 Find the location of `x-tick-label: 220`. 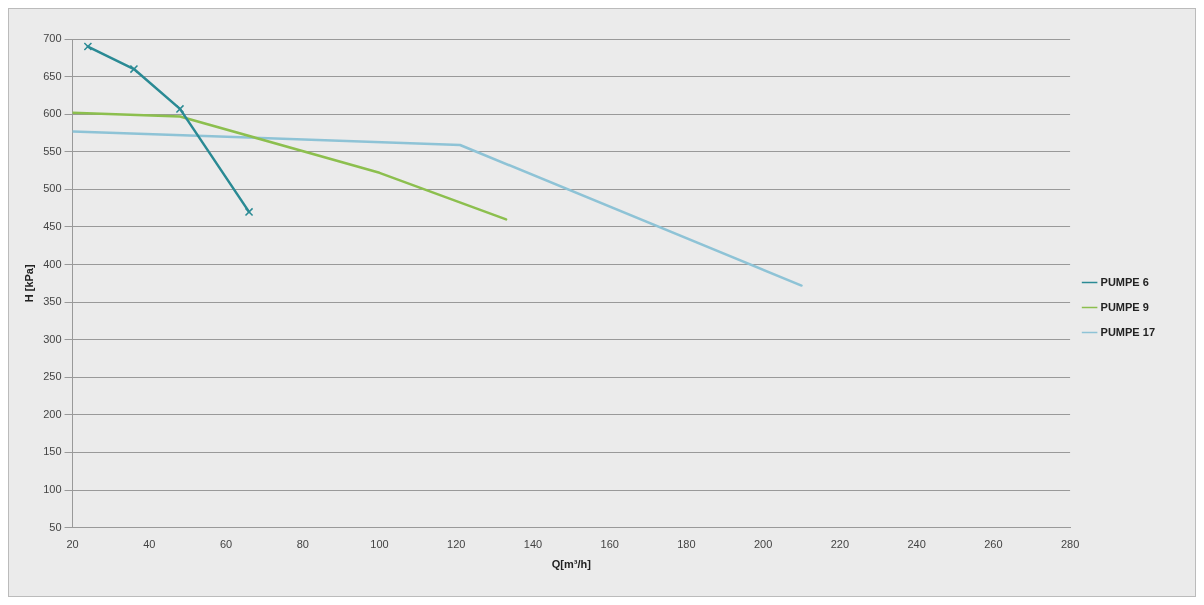

x-tick-label: 220 is located at coordinates (840, 544).